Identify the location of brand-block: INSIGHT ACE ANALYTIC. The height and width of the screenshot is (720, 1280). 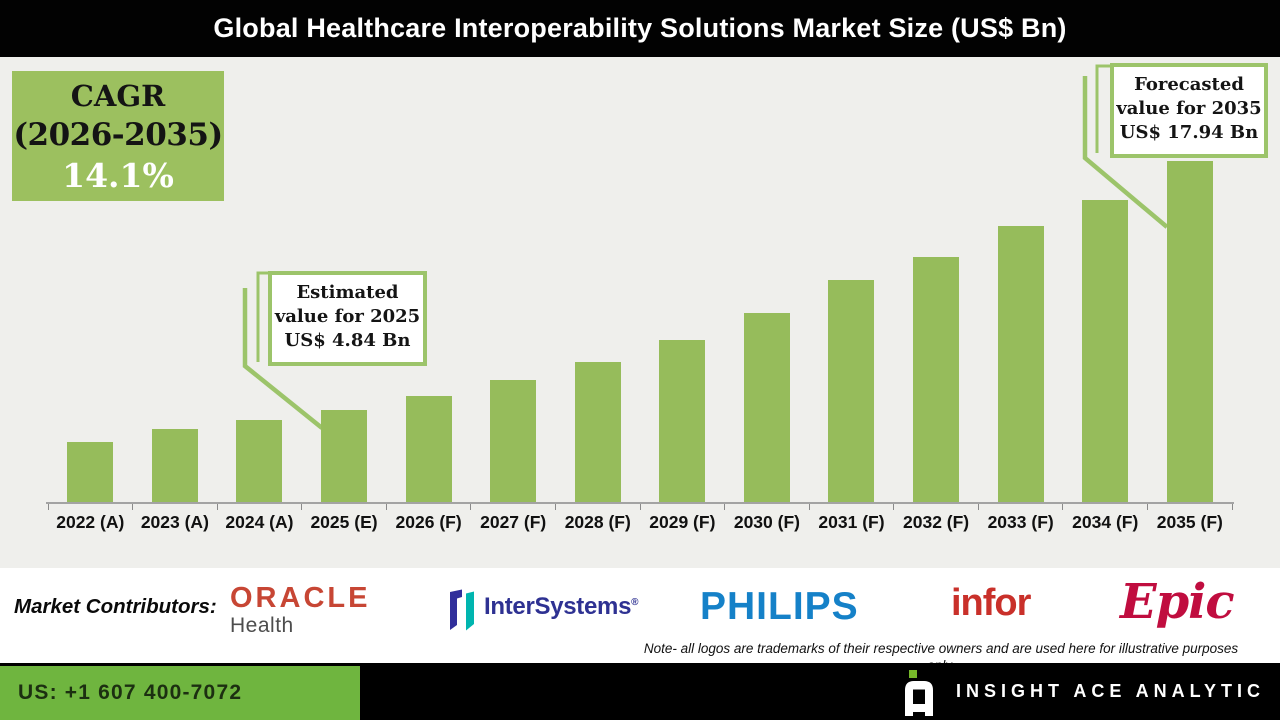
(1082, 691).